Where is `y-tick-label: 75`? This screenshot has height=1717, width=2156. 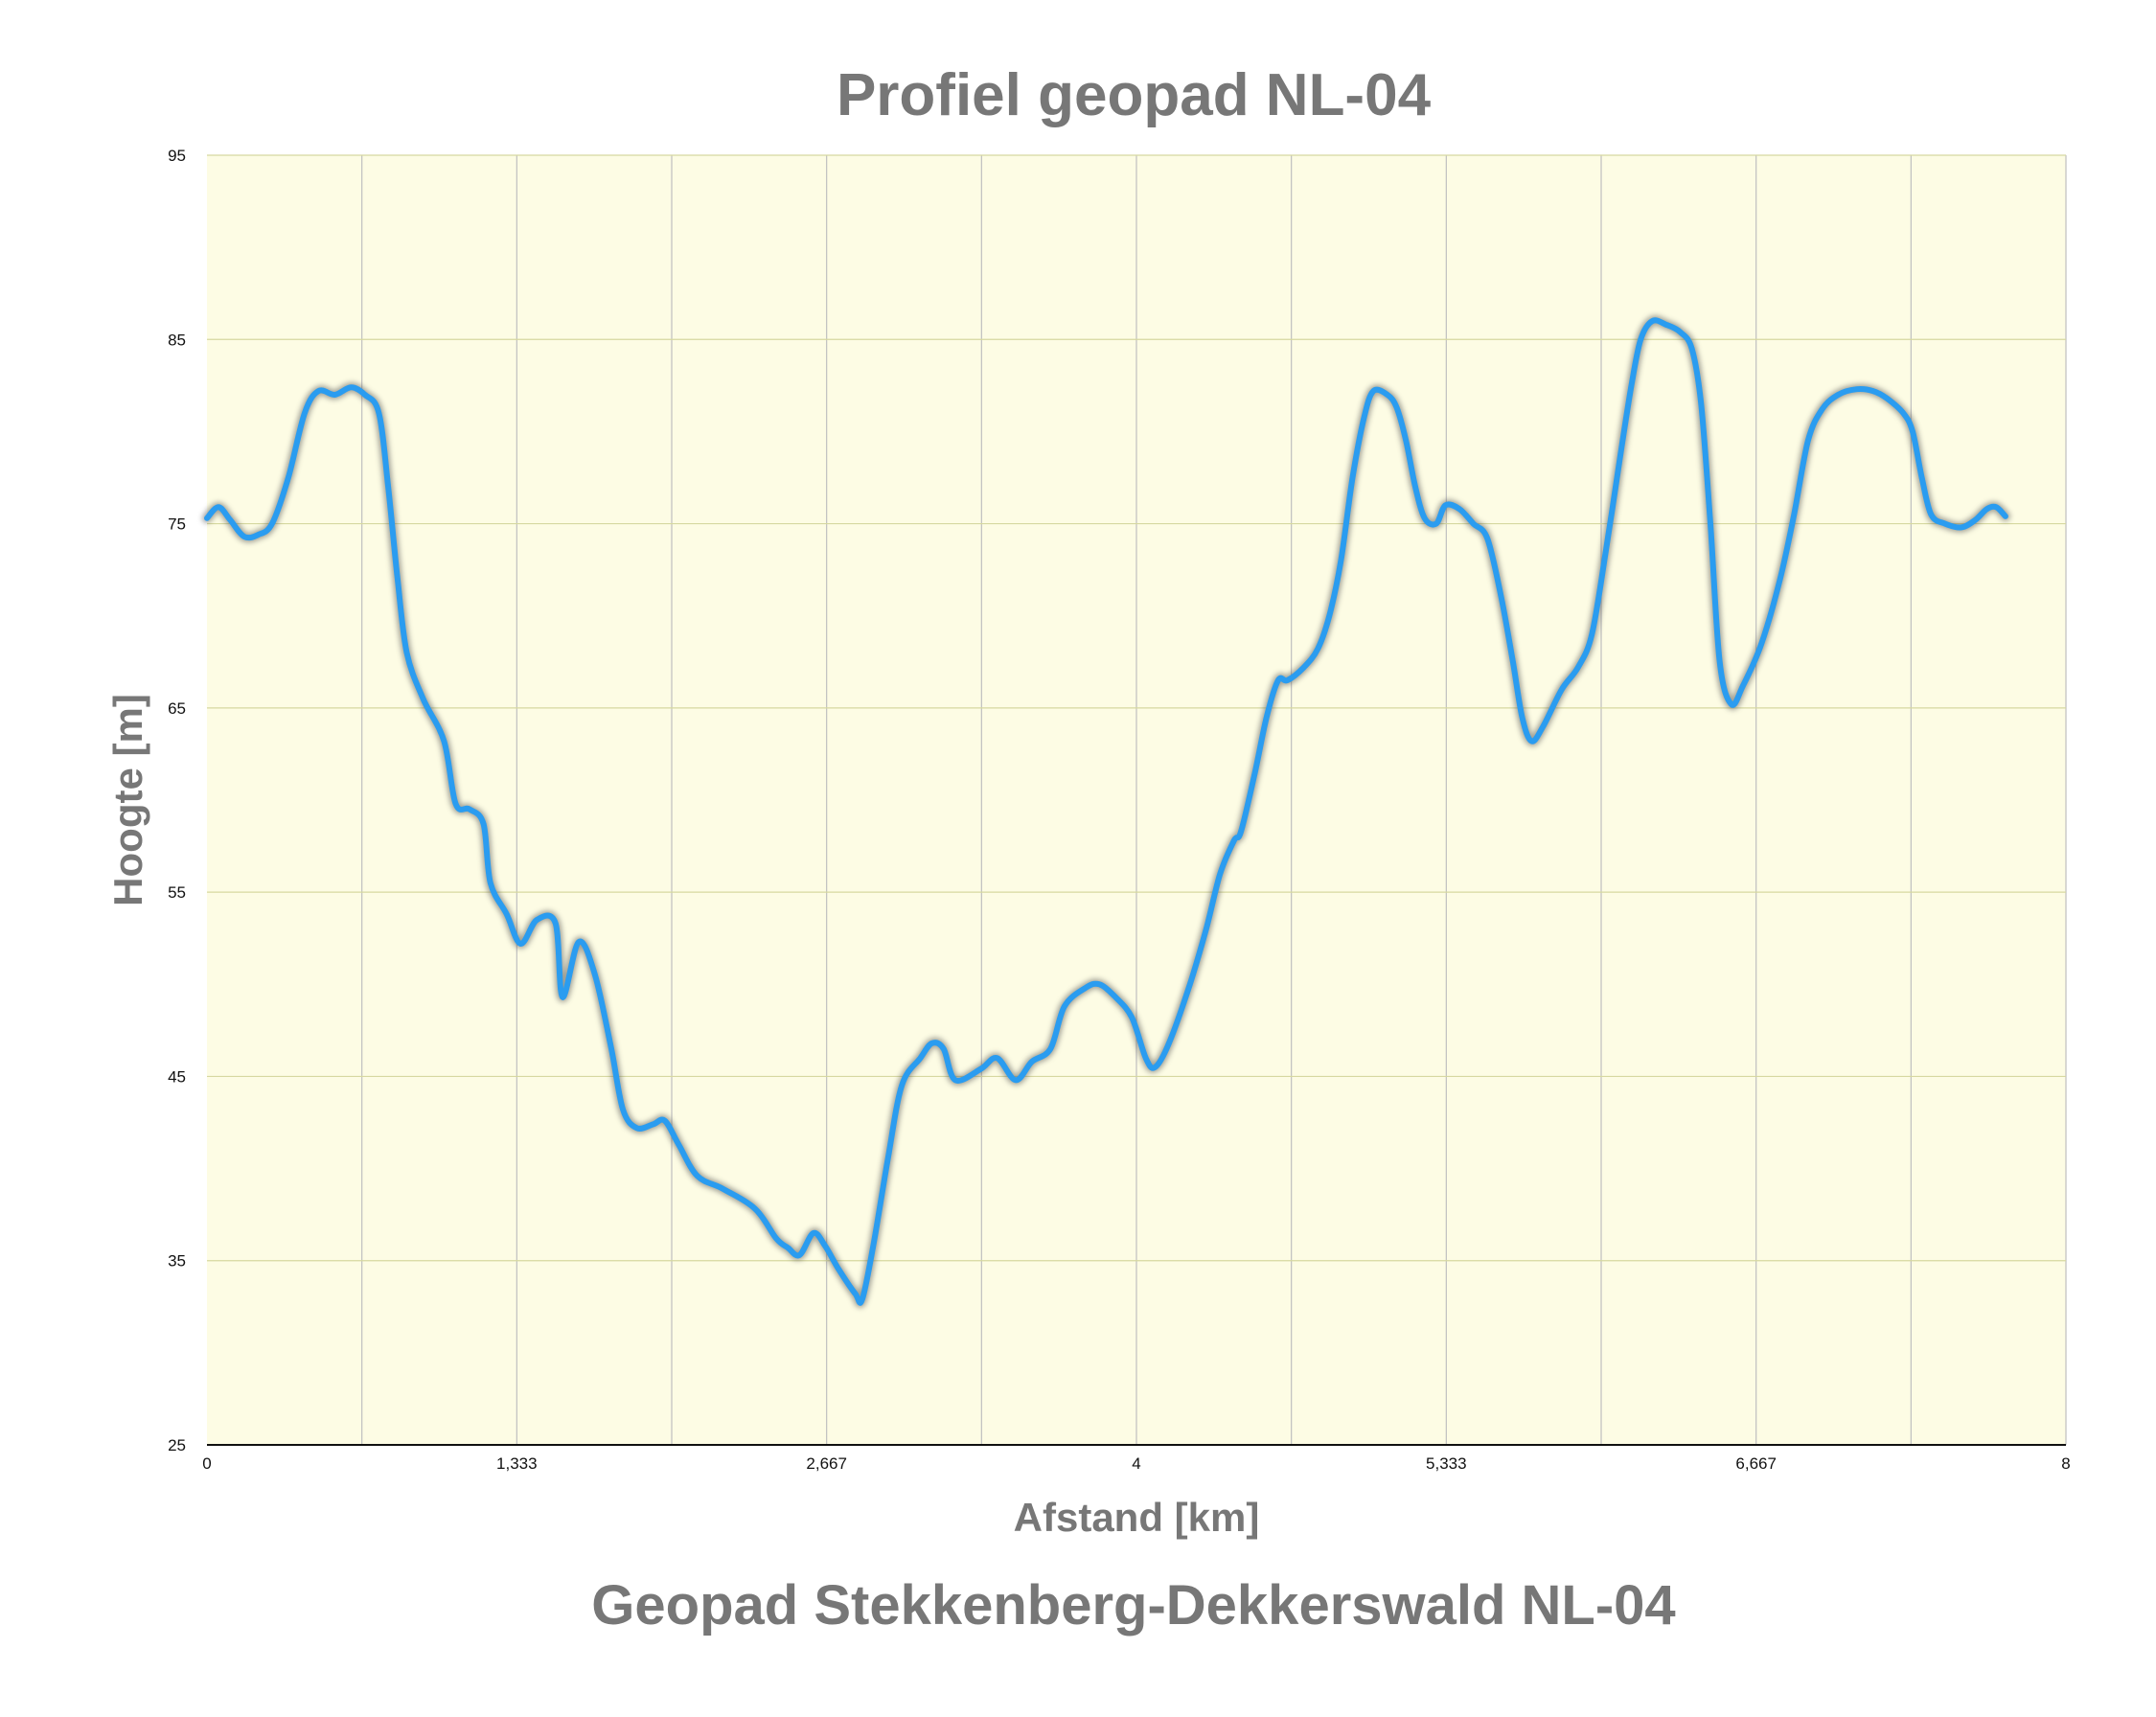
y-tick-label: 75 is located at coordinates (177, 524).